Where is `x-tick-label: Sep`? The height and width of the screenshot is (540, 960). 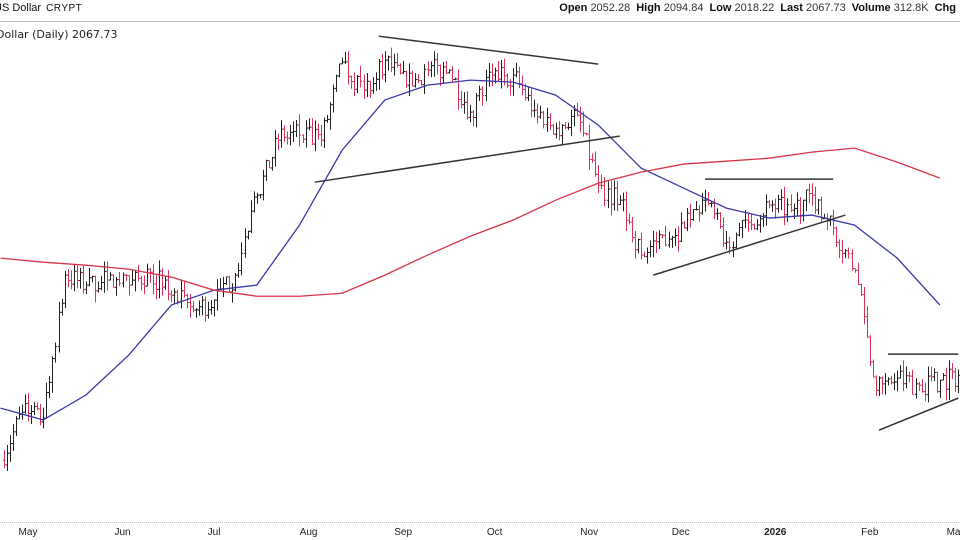 x-tick-label: Sep is located at coordinates (403, 532).